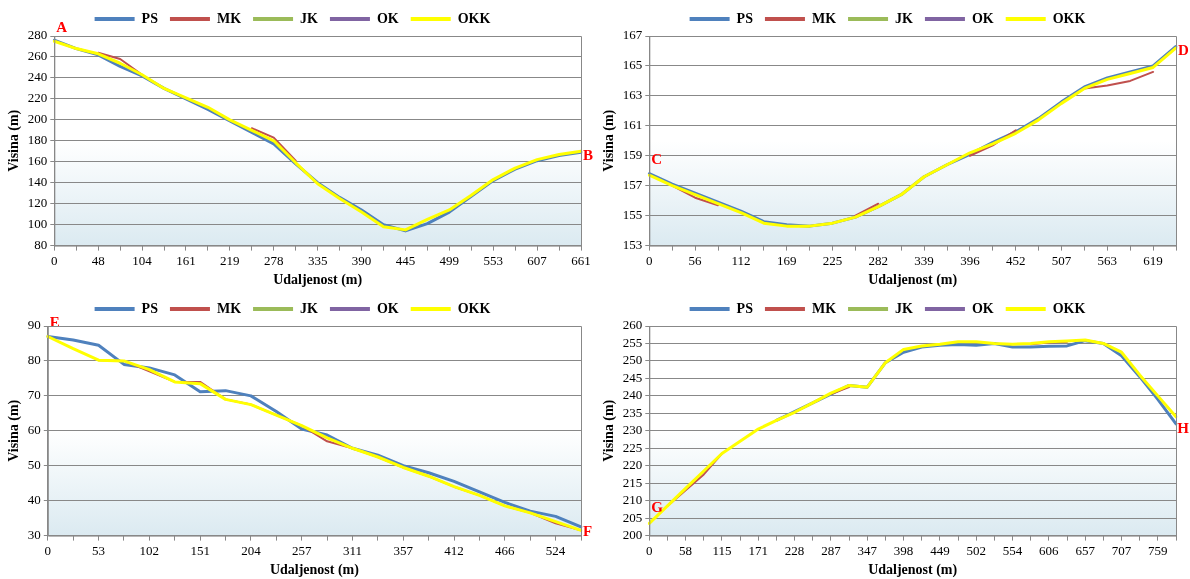  Describe the element at coordinates (317, 260) in the screenshot. I see `x-tick-label: 335` at that location.